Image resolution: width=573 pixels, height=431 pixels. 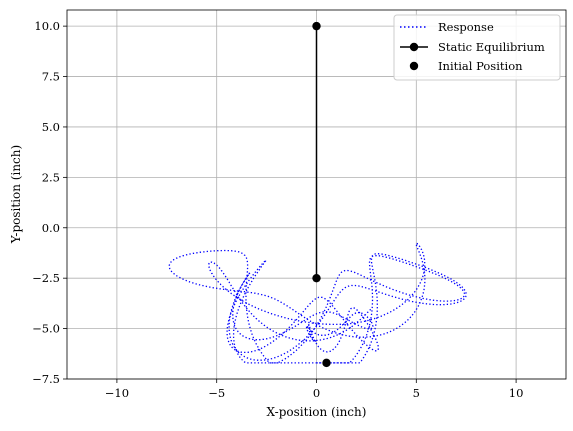 What do you see at coordinates (416, 393) in the screenshot?
I see `x-tick-label: 5` at bounding box center [416, 393].